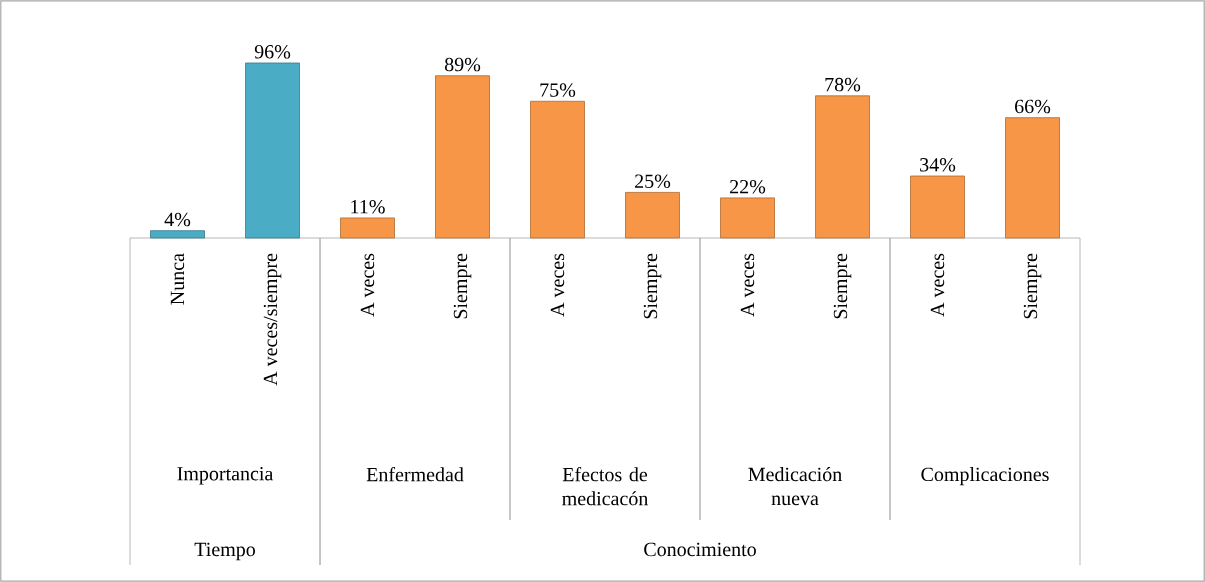 The height and width of the screenshot is (582, 1205). Describe the element at coordinates (177, 219) in the screenshot. I see `data-label: 4%` at that location.